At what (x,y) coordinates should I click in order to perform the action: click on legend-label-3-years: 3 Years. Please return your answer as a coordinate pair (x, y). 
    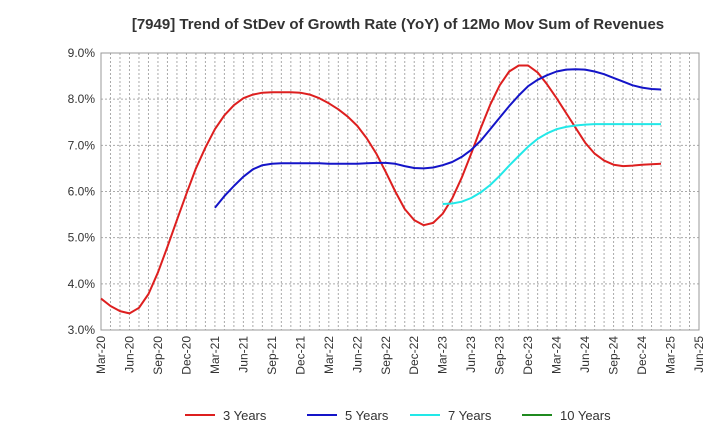
    Looking at the image, I should click on (245, 415).